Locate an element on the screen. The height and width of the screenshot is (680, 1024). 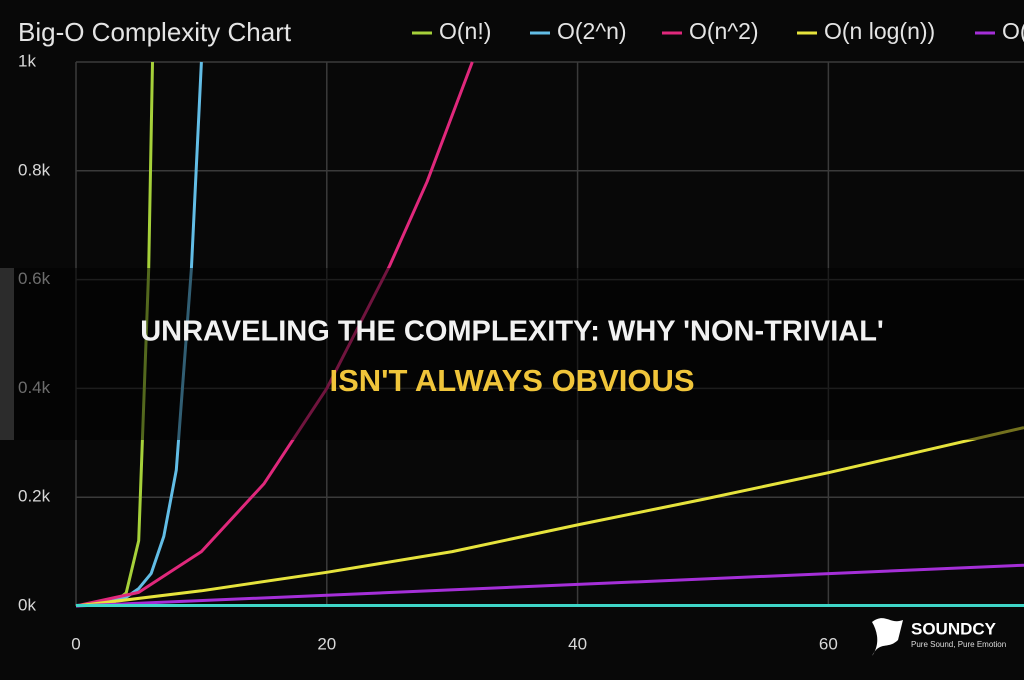
series-line is located at coordinates (549, 585).